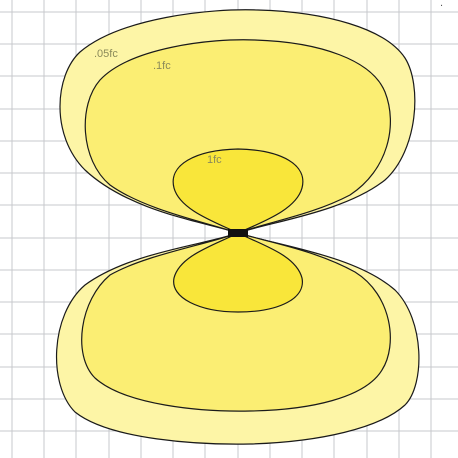 This screenshot has height=458, width=458. Describe the element at coordinates (162, 66) in the screenshot. I see `contour-label-01fc: .1fc` at that location.